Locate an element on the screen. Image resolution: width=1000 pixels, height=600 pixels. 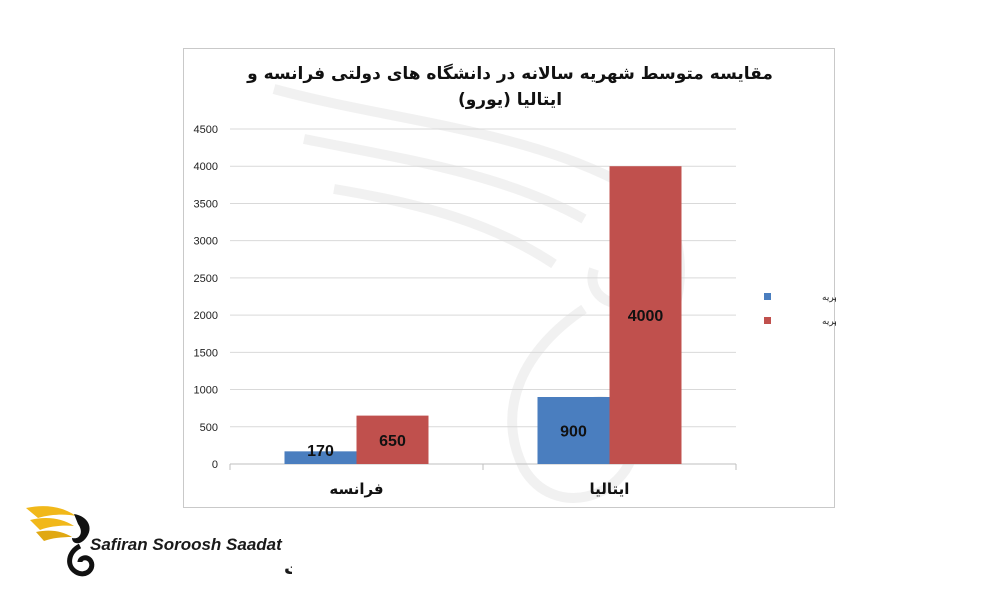
logo-text-english: Safiran Soroosh Saadat is located at coordinates (186, 544).